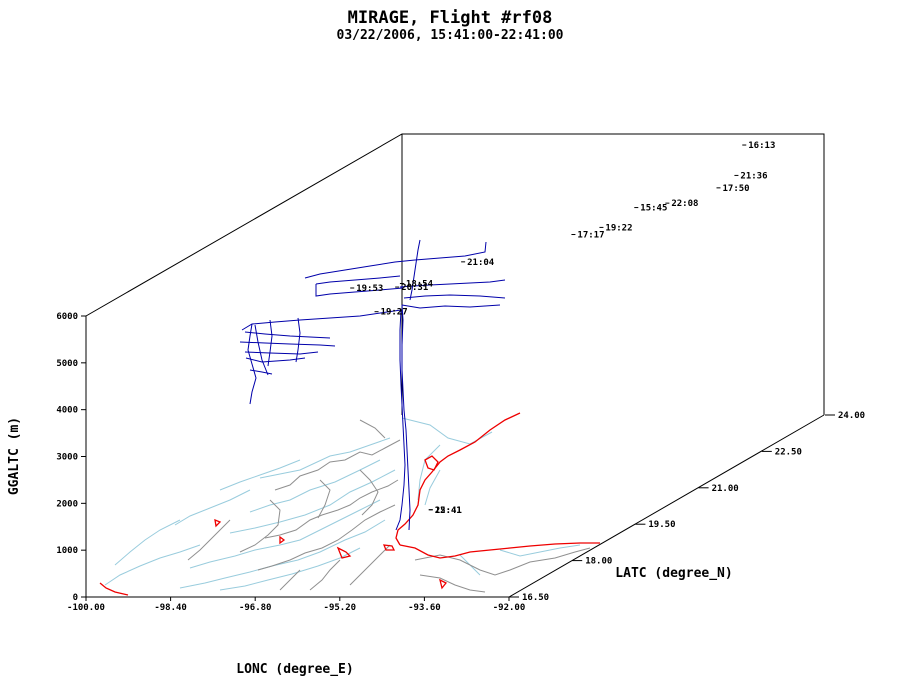 This screenshot has height=683, width=900. I want to click on x-tick-label: -93.60, so click(424, 608).